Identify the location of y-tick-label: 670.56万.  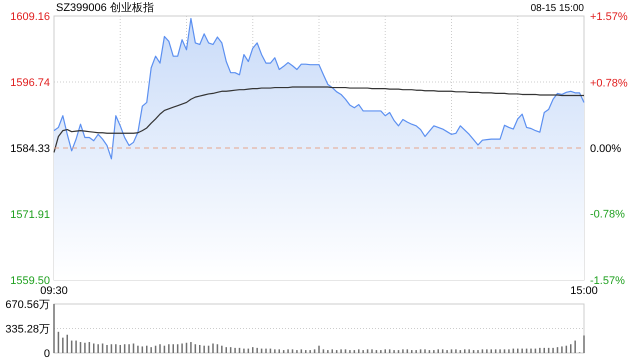
(27, 305).